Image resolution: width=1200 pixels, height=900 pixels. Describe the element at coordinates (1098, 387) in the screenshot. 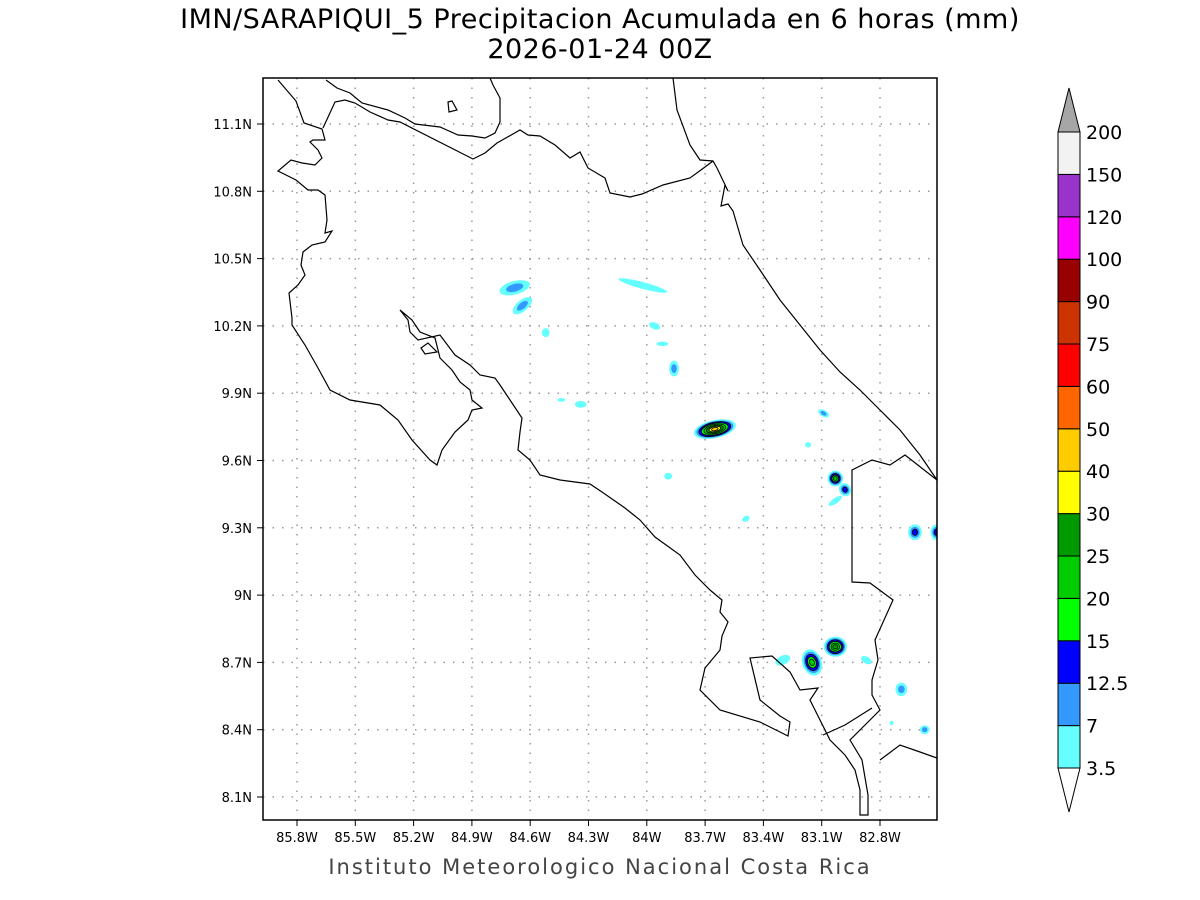

I see `colorbar-label: 60` at that location.